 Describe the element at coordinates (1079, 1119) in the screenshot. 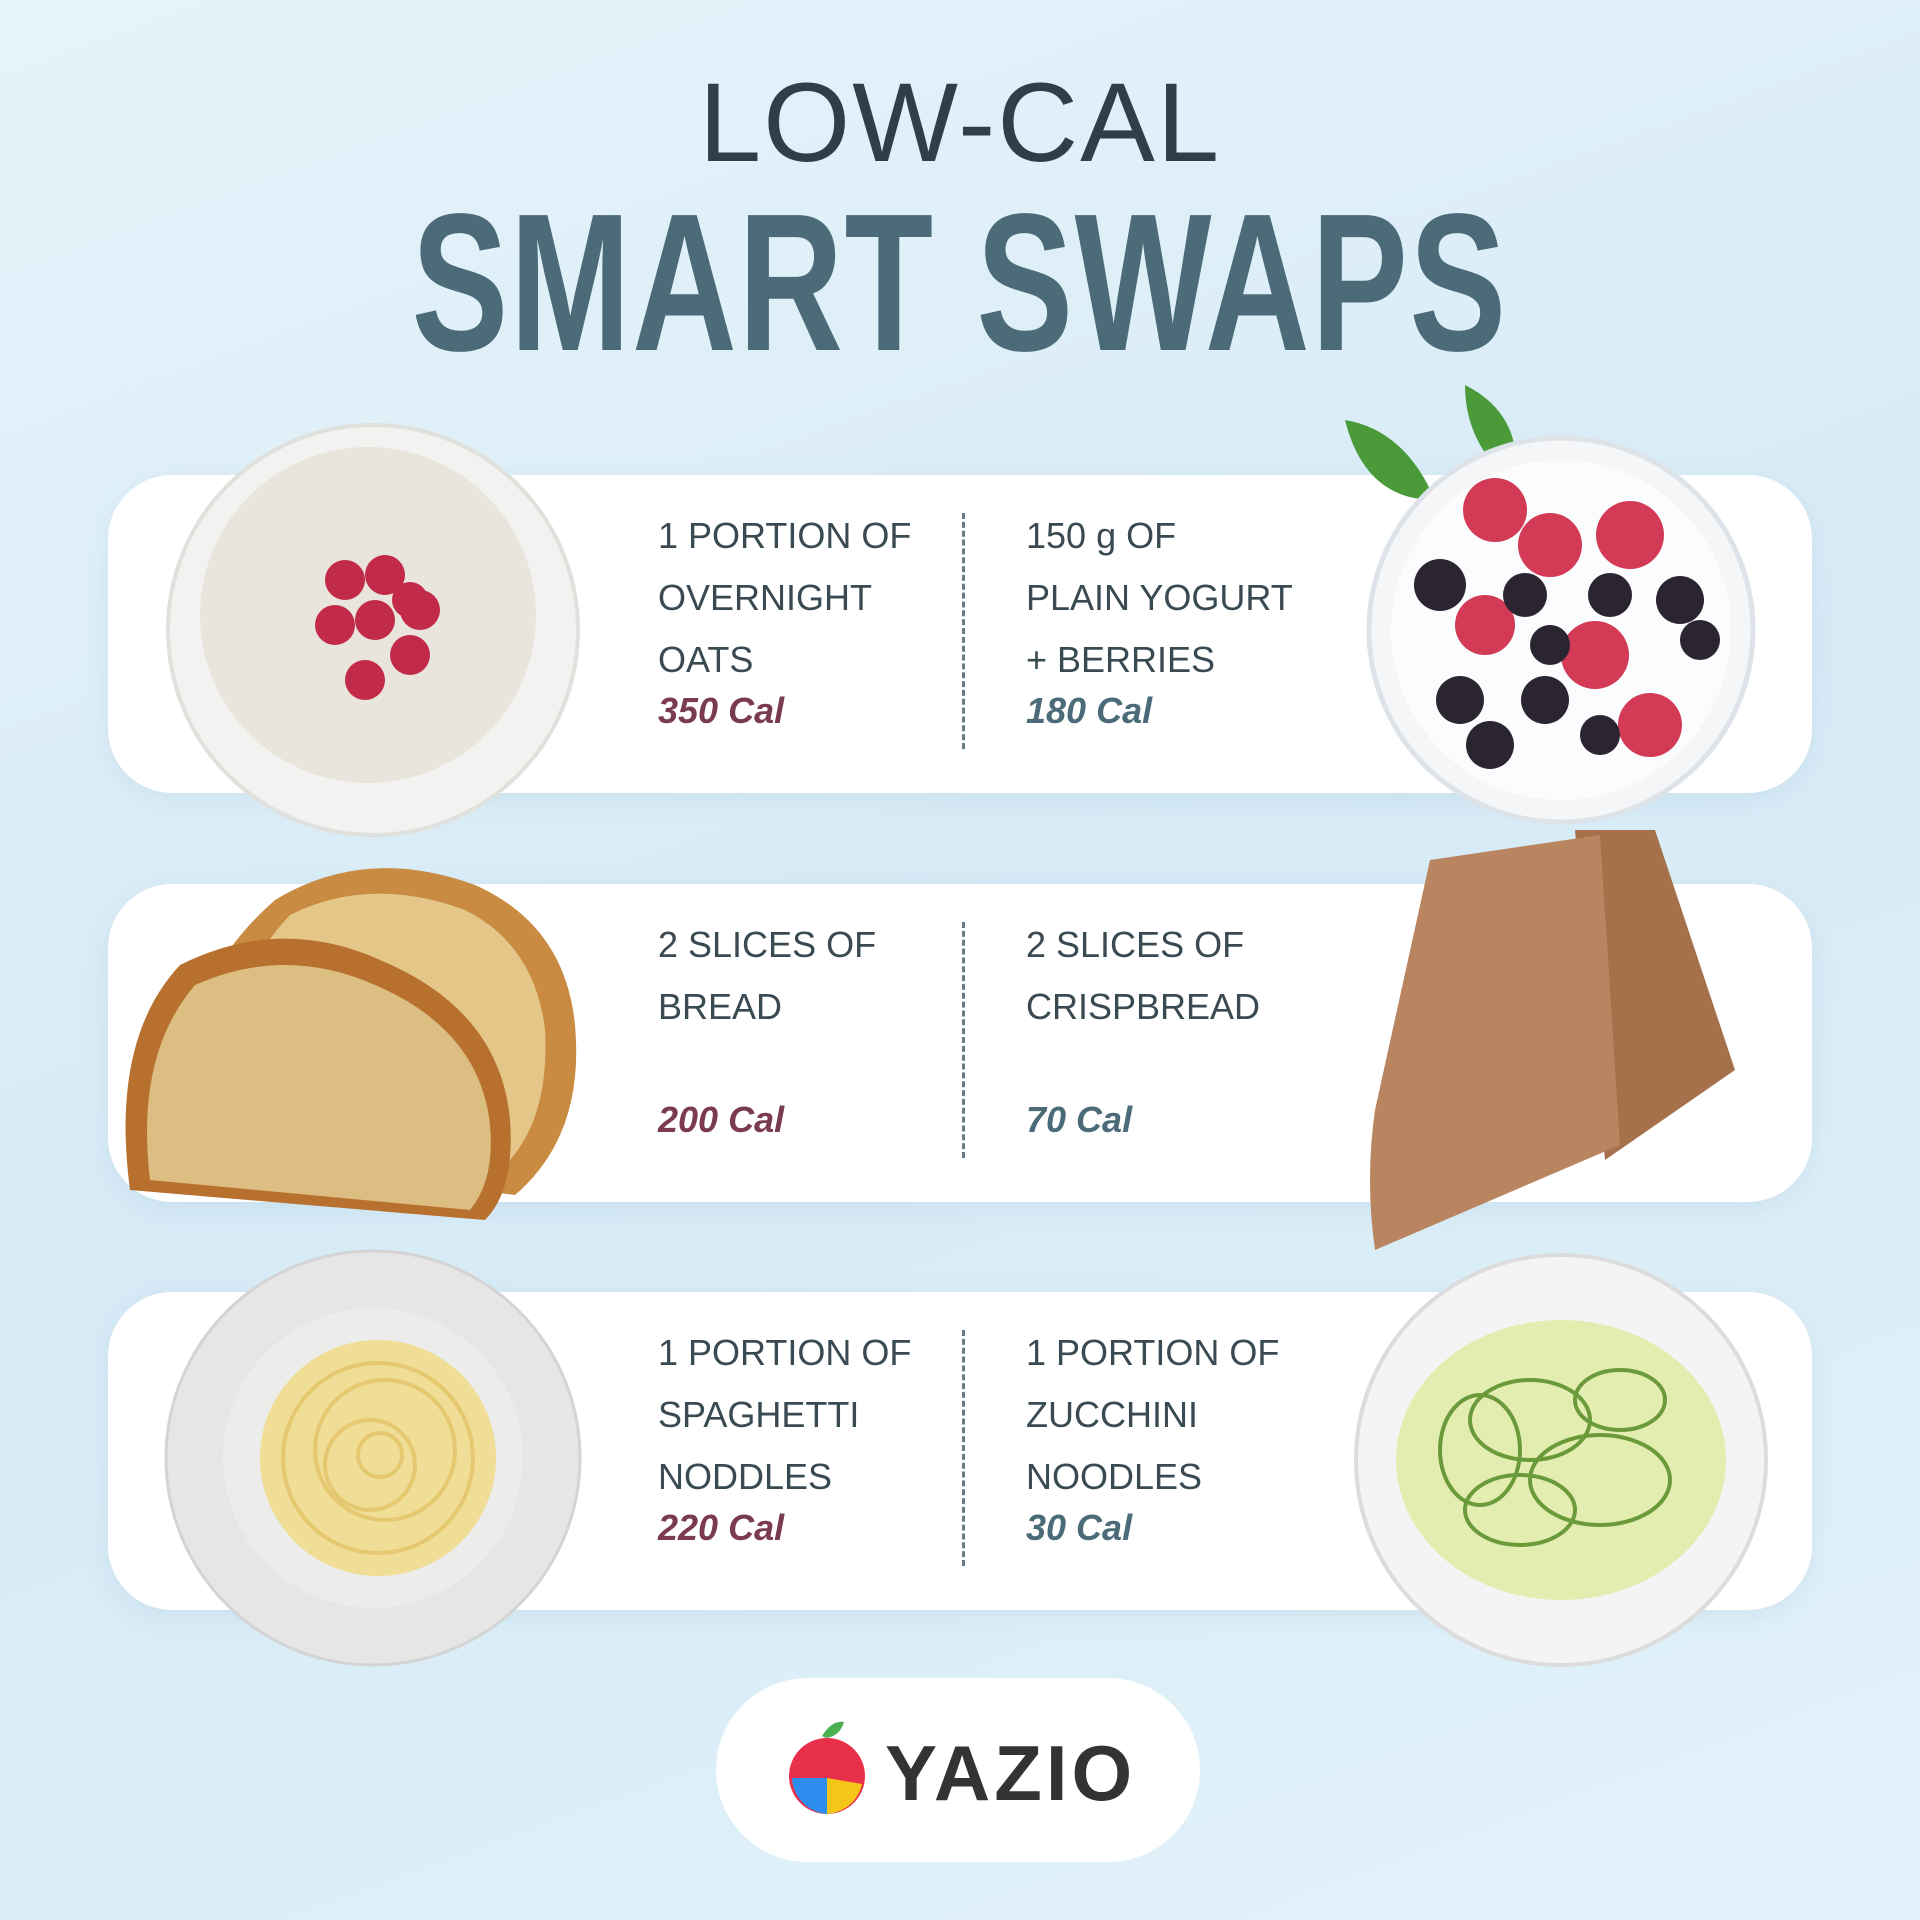

I see `calories: 70 Cal` at that location.